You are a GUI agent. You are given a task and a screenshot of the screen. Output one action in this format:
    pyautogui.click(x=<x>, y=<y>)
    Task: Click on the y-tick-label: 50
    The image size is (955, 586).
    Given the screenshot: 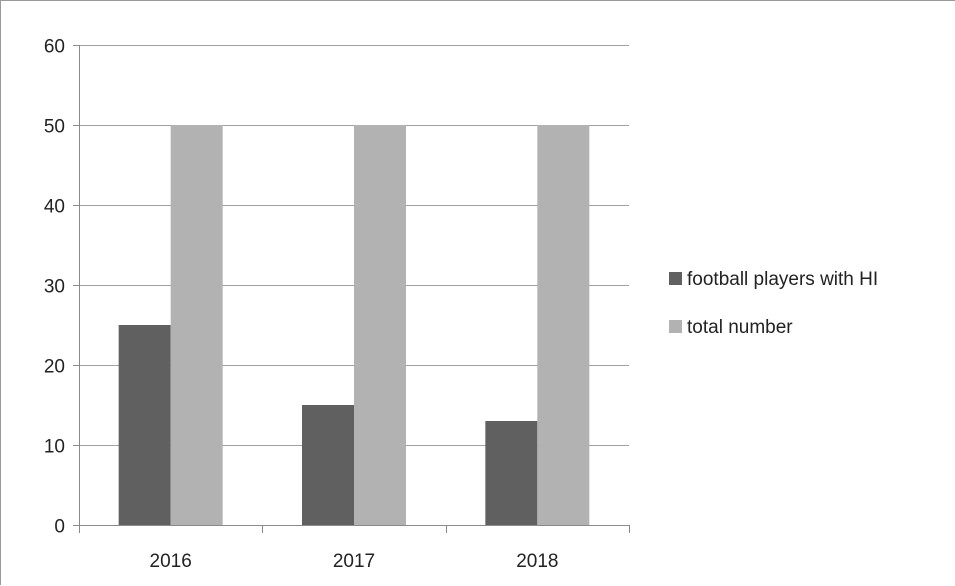 What is the action you would take?
    pyautogui.click(x=54, y=127)
    